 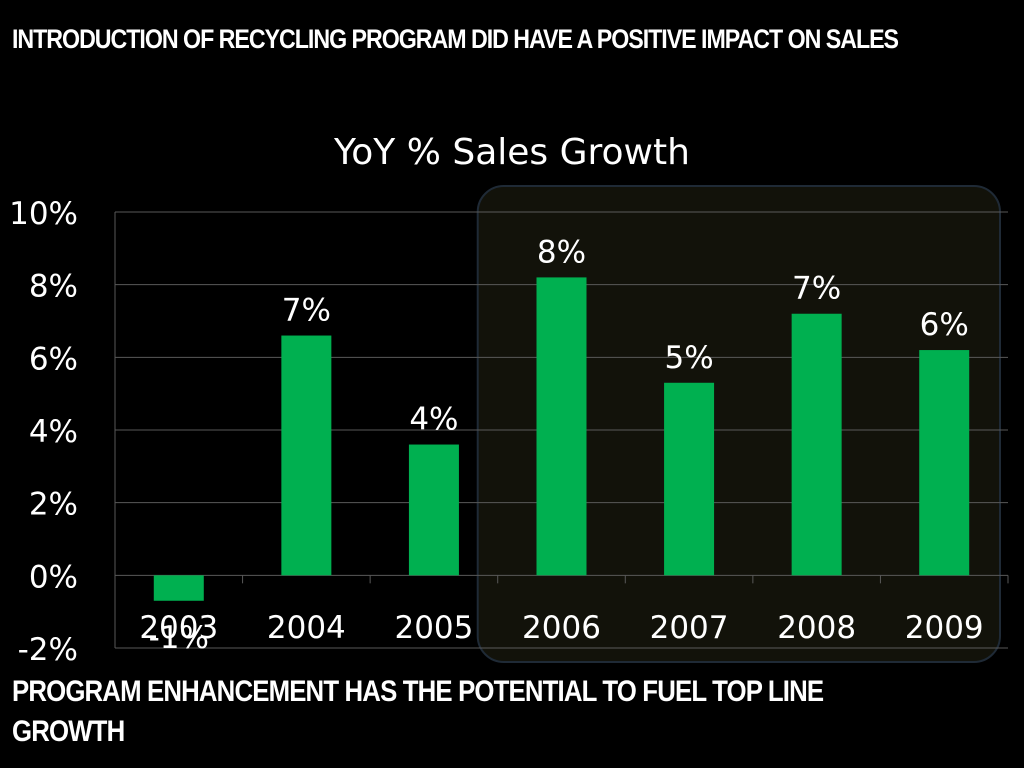 I want to click on y-tick-label: -2%, so click(x=48, y=650).